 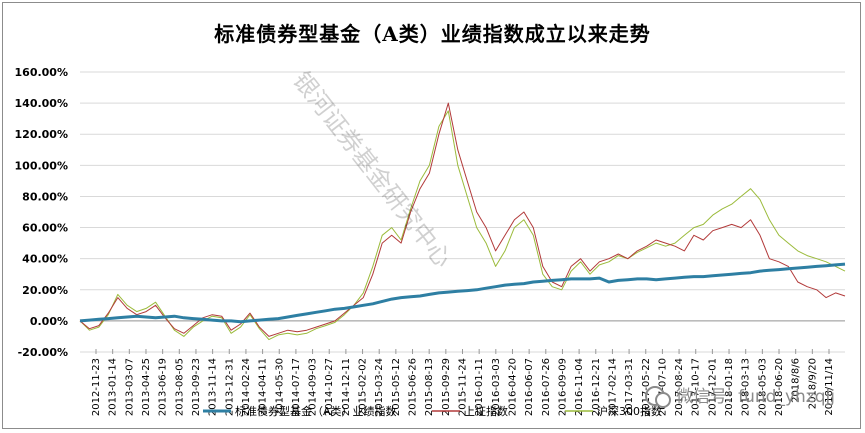 What do you see at coordinates (163, 387) in the screenshot?
I see `x-tick-label: 2013-06-19` at bounding box center [163, 387].